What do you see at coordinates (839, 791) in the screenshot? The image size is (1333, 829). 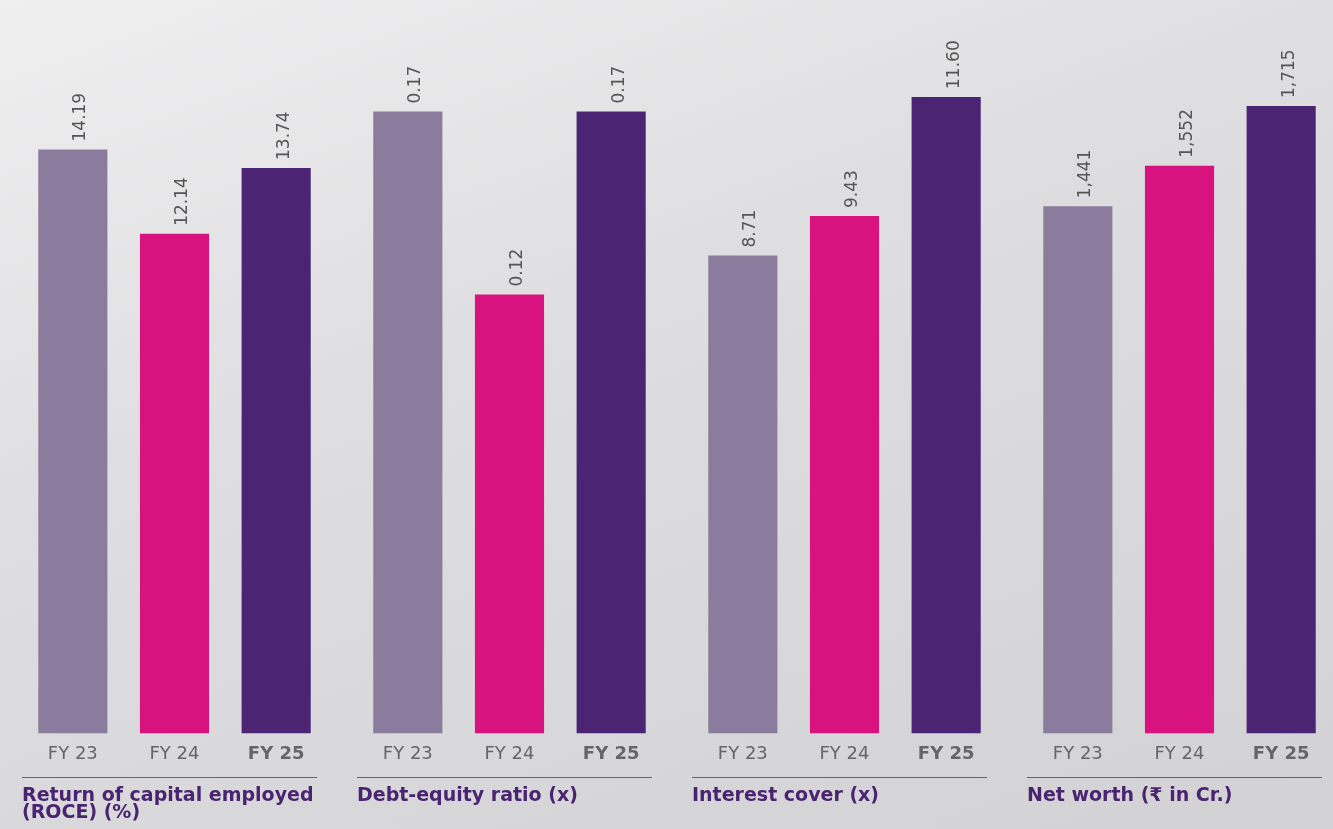 I see `text: Interest cover (x)` at bounding box center [839, 791].